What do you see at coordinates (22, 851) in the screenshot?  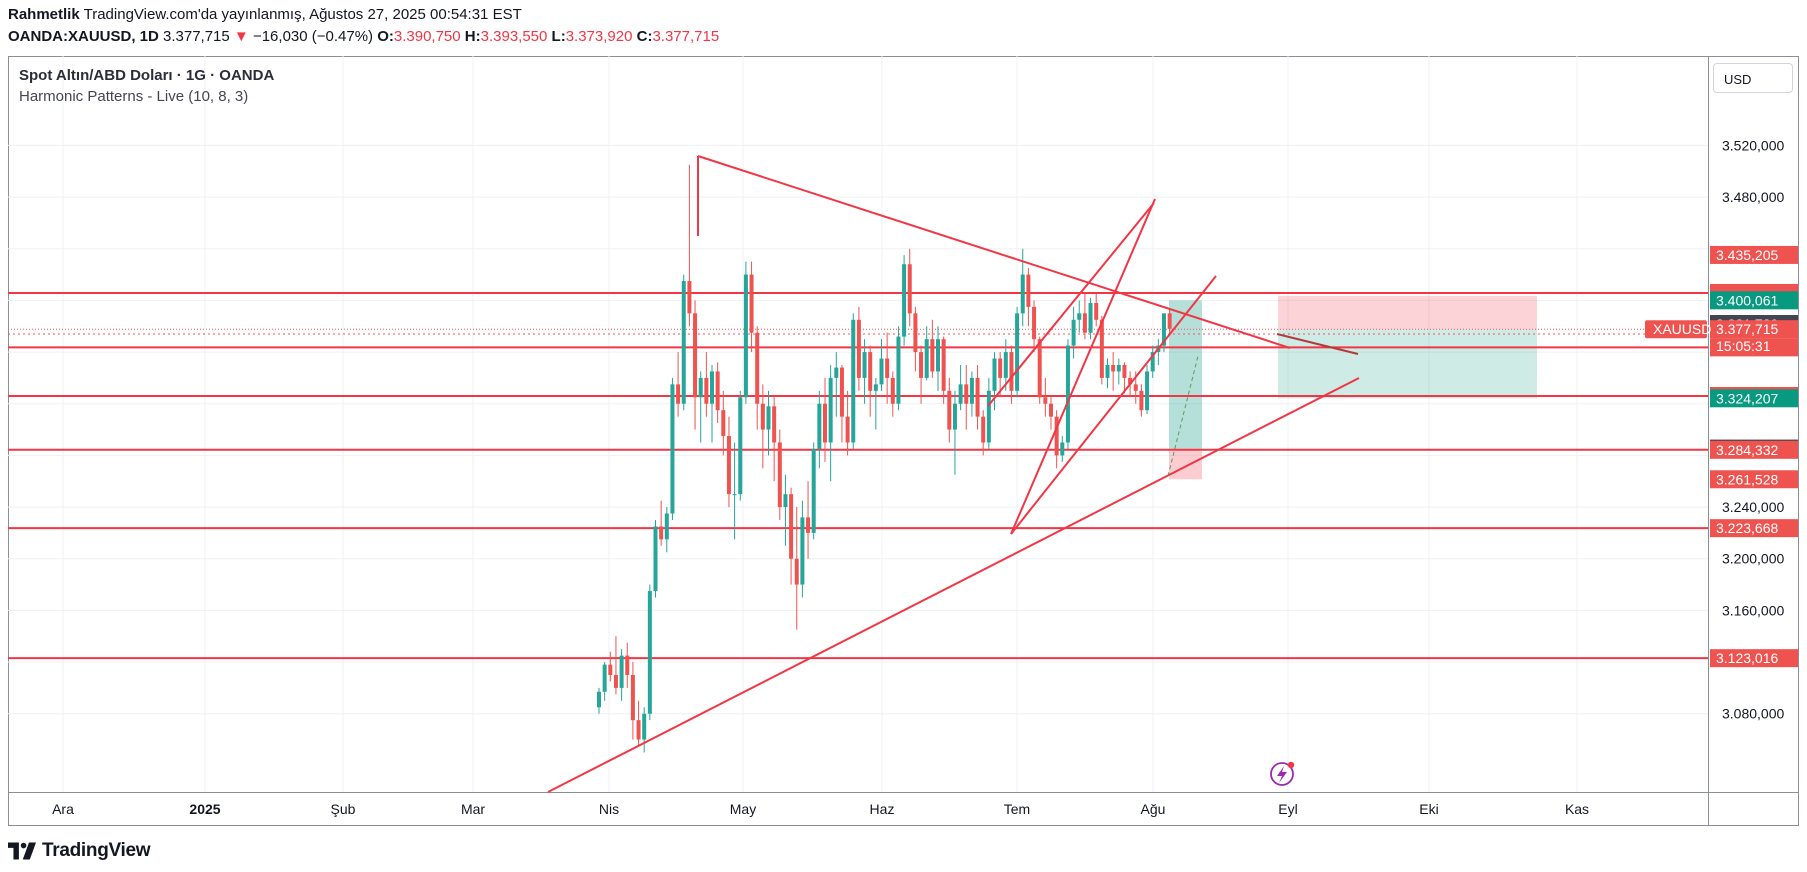 I see `tradingview-logo-icon` at bounding box center [22, 851].